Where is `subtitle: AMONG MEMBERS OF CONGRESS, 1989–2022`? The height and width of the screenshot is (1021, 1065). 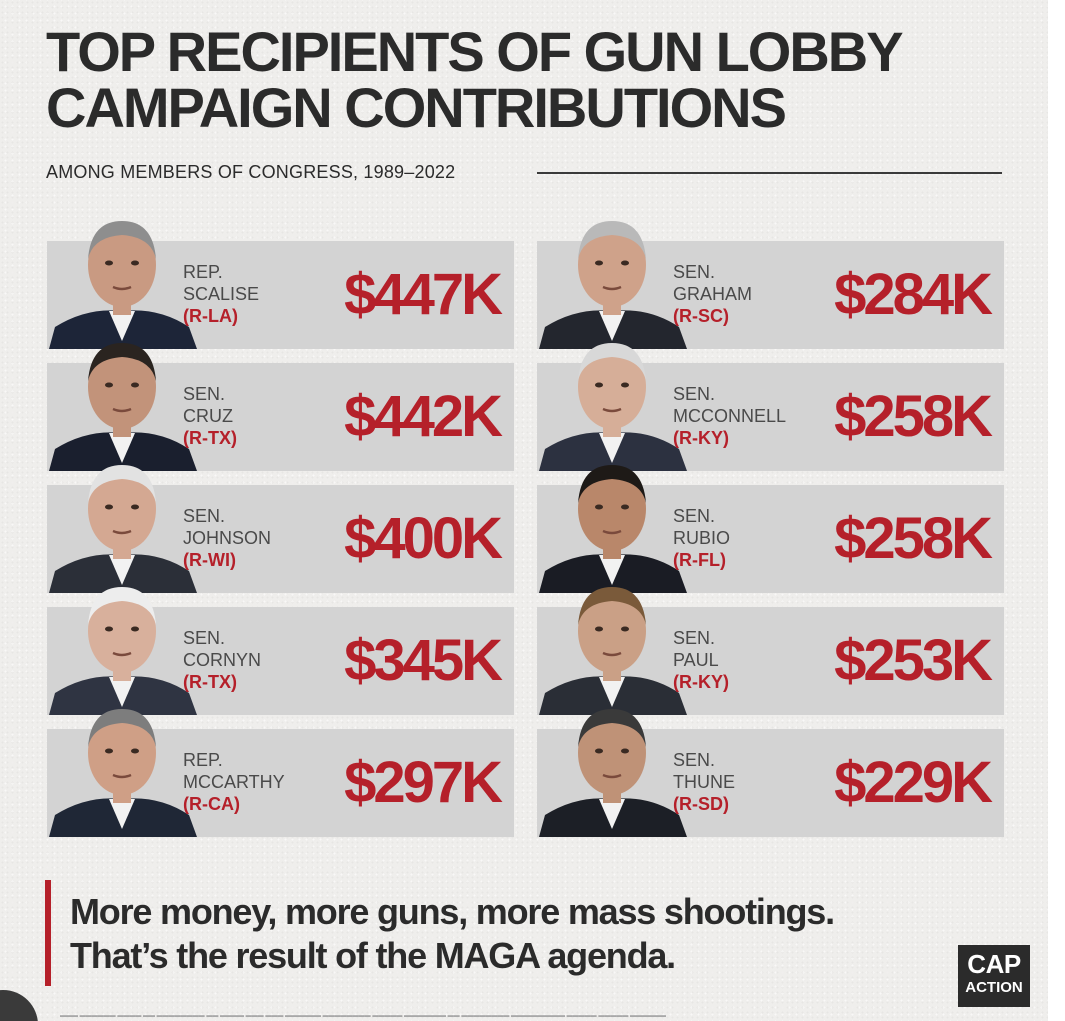
subtitle: AMONG MEMBERS OF CONGRESS, 1989–2022 is located at coordinates (251, 172).